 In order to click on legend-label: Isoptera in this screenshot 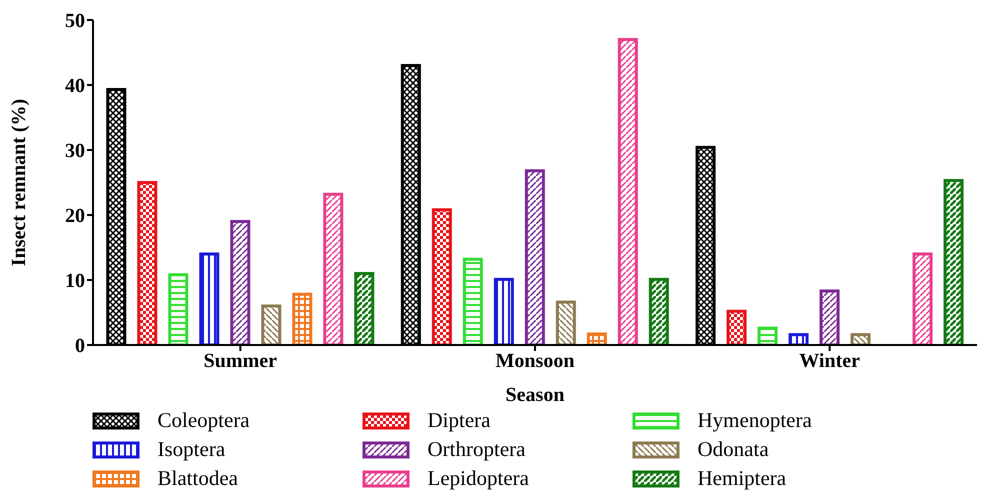, I will do `click(192, 449)`.